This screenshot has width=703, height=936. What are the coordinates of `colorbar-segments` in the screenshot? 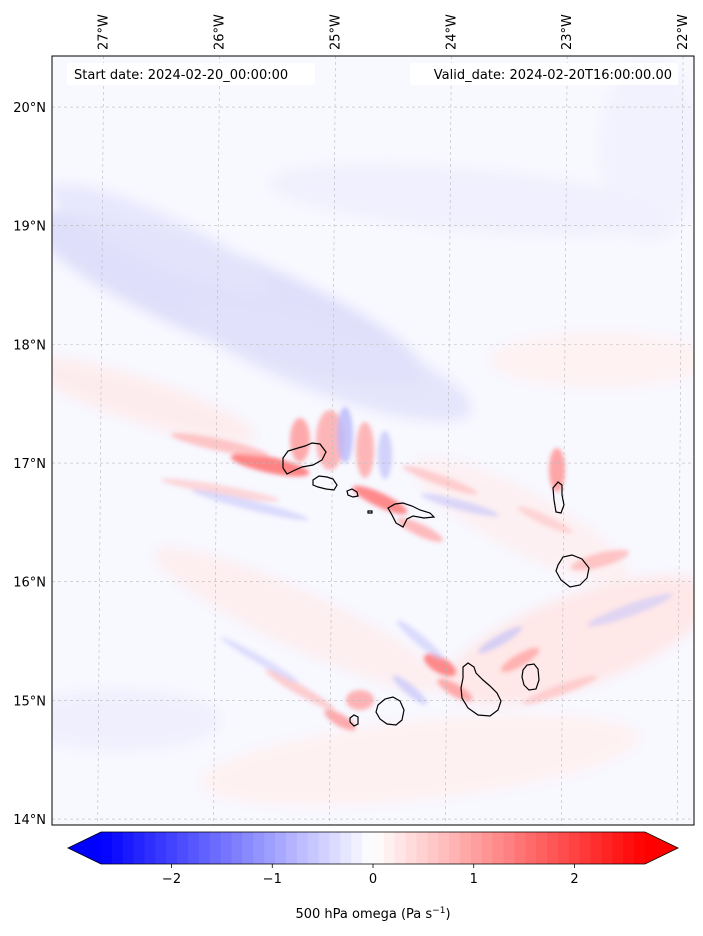 It's located at (373, 848).